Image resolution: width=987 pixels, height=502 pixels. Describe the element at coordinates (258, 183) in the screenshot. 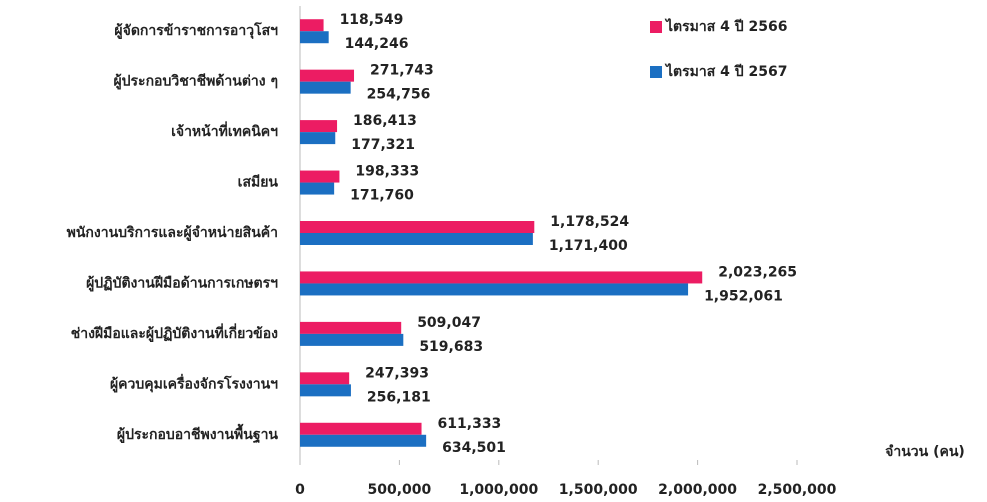

I see `y-tick-label: เสมียน` at that location.